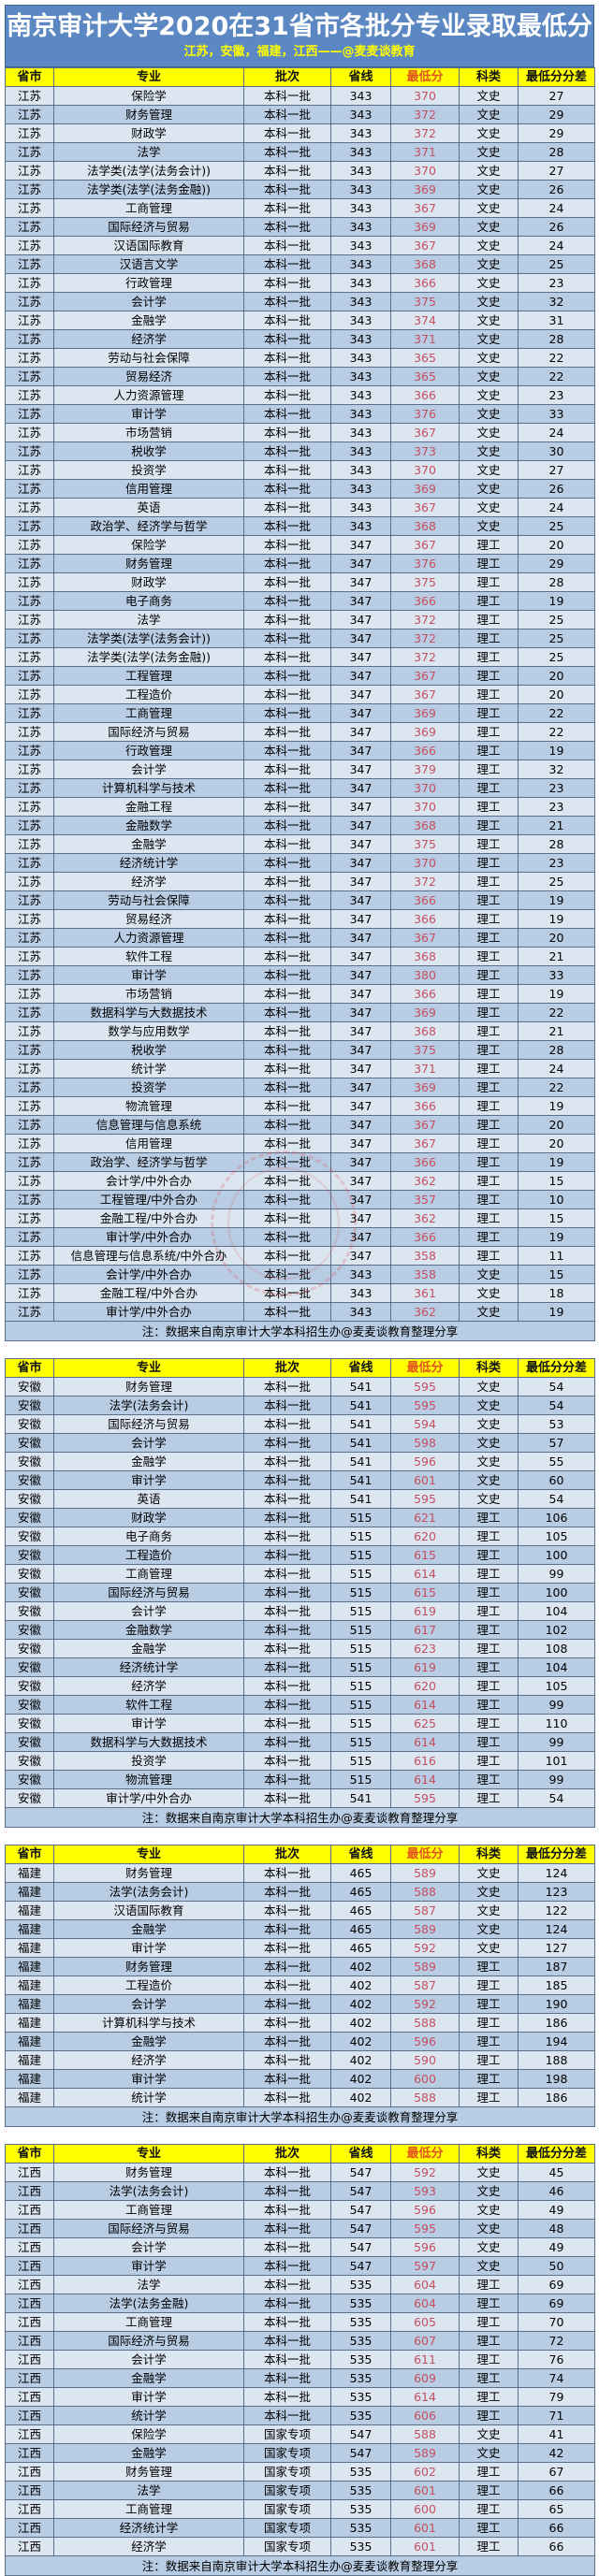 The width and height of the screenshot is (599, 2576). What do you see at coordinates (148, 1910) in the screenshot?
I see `major-cell: 汉语国际教育` at bounding box center [148, 1910].